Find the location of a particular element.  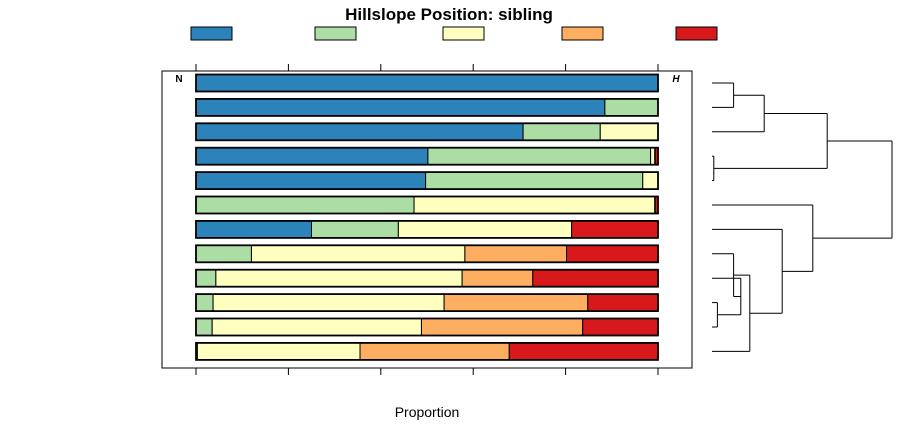

legend-item-shoulder is located at coordinates (582, 33).